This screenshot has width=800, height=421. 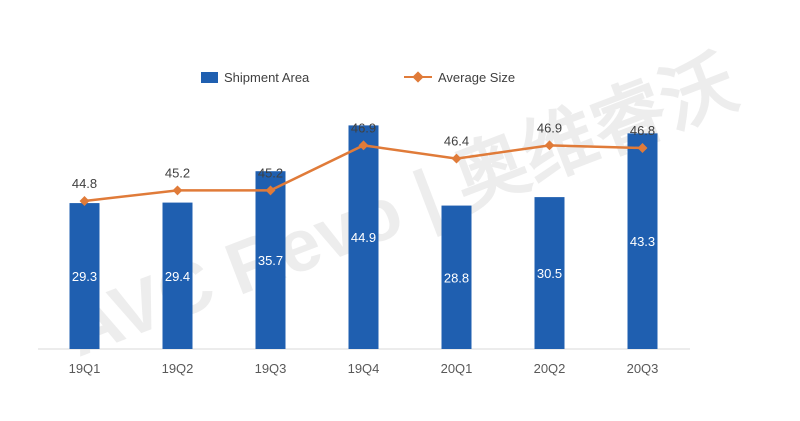 I want to click on bar-value-label: 30.5, so click(x=549, y=273).